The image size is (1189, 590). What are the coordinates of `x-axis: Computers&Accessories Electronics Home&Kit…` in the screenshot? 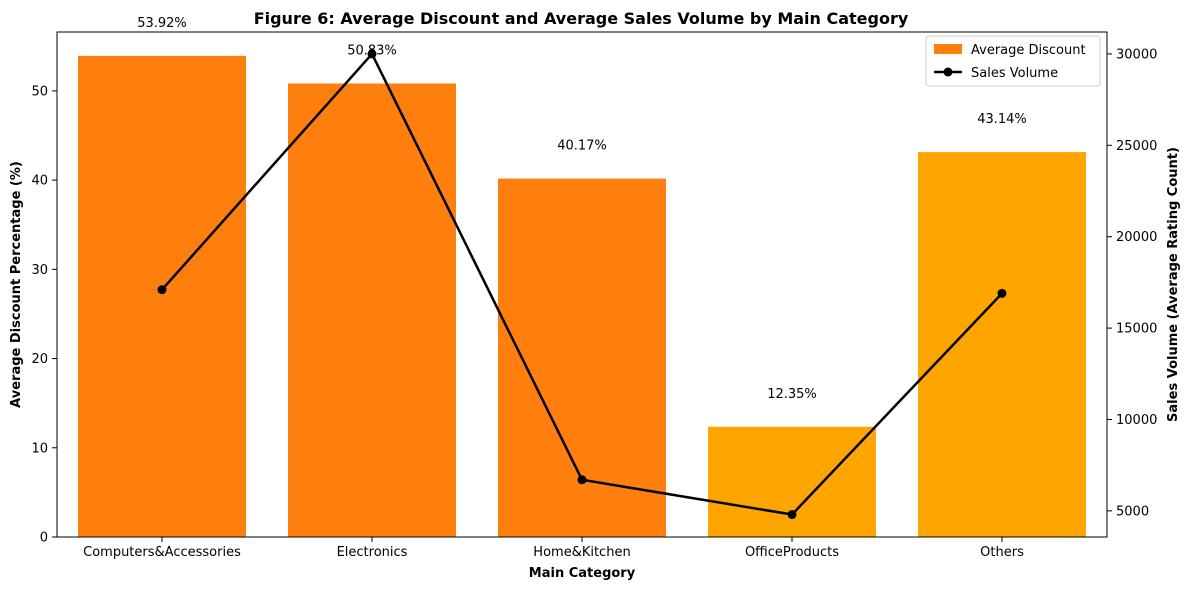 It's located at (553, 548).